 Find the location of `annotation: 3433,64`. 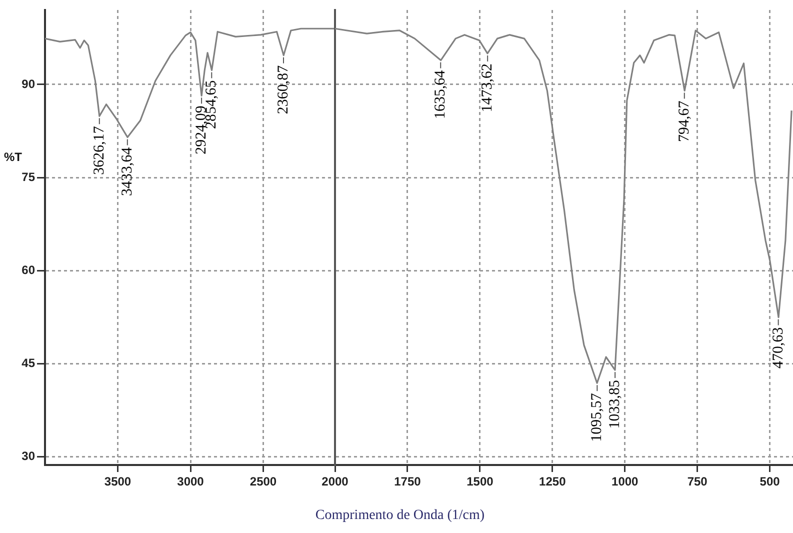

annotation: 3433,64 is located at coordinates (127, 171).